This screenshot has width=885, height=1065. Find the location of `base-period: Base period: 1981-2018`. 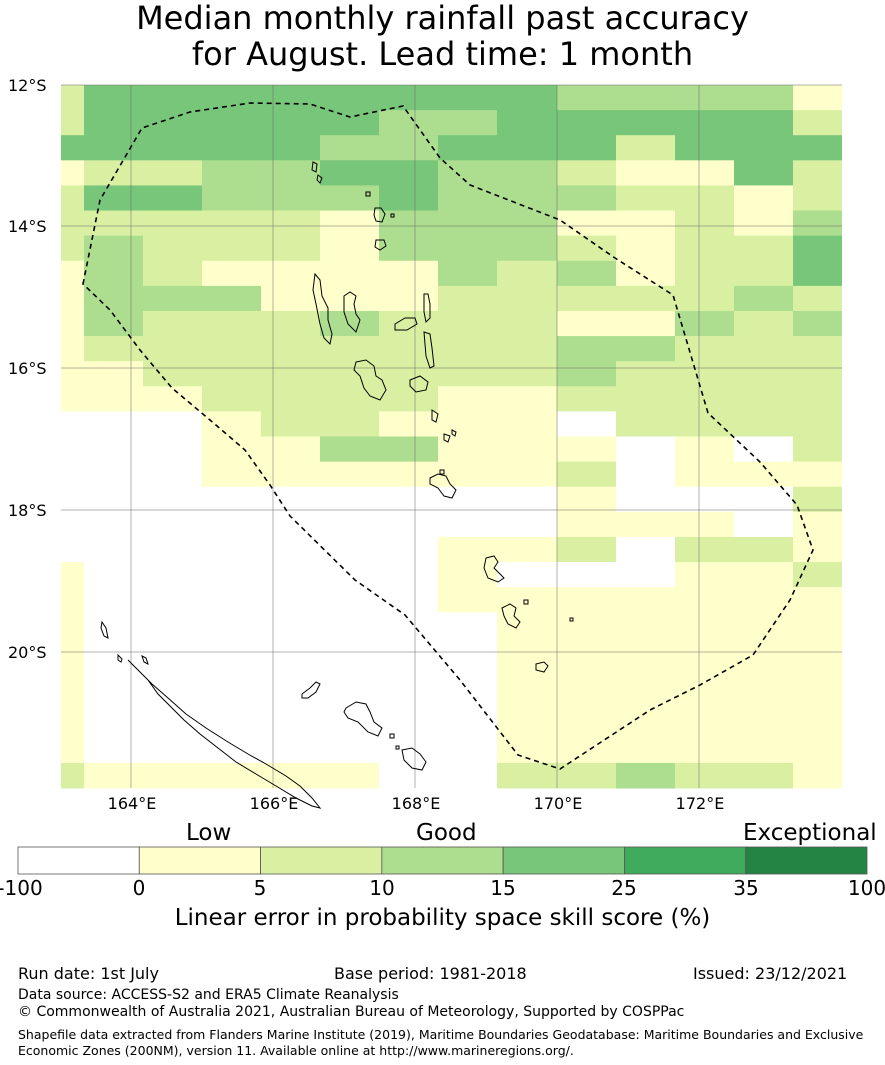

base-period: Base period: 1981-2018 is located at coordinates (430, 973).